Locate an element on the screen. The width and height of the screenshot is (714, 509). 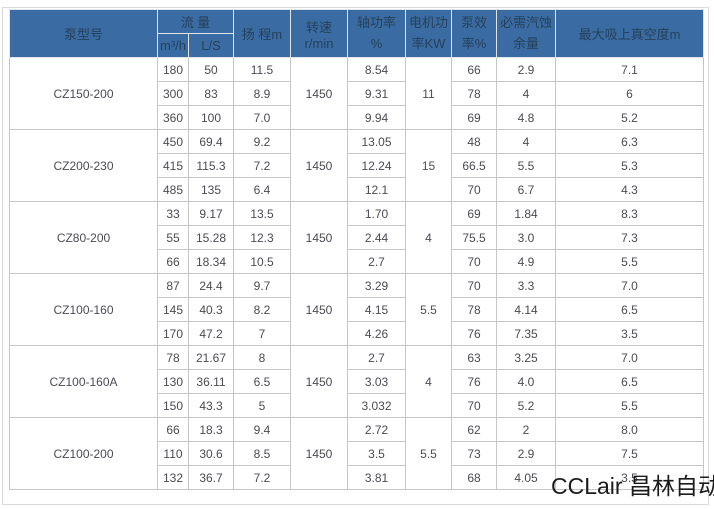
head-cell: 9.7 is located at coordinates (262, 285).